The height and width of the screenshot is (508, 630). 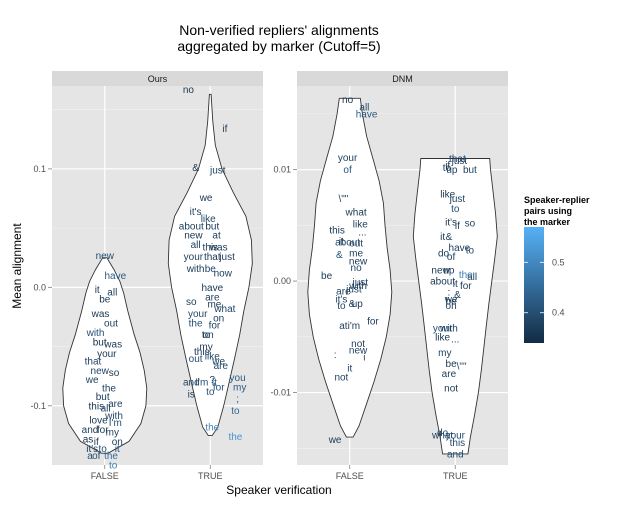 What do you see at coordinates (364, 357) in the screenshot?
I see `marker-word: i` at bounding box center [364, 357].